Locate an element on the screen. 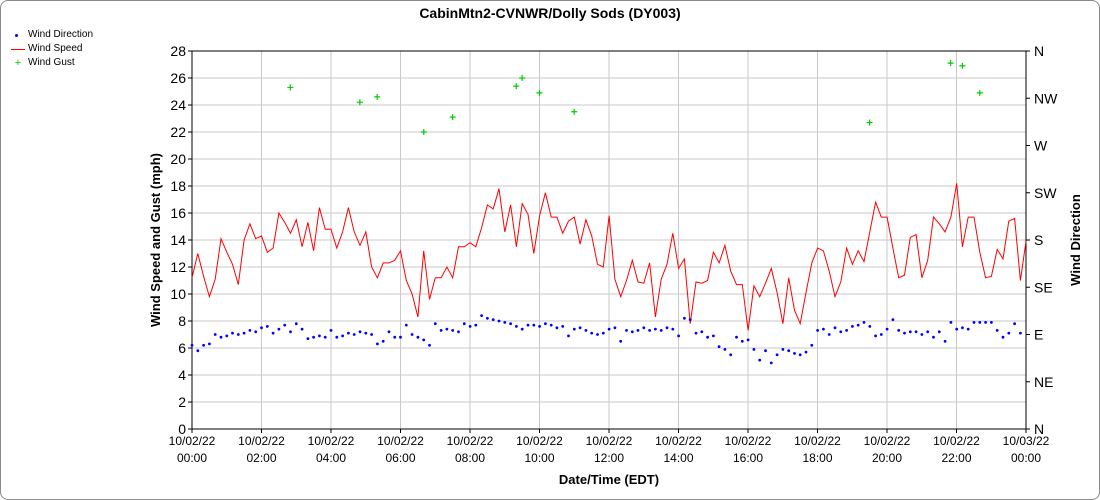 The image size is (1100, 500). legend-label-direction: Wind Direction is located at coordinates (61, 34).